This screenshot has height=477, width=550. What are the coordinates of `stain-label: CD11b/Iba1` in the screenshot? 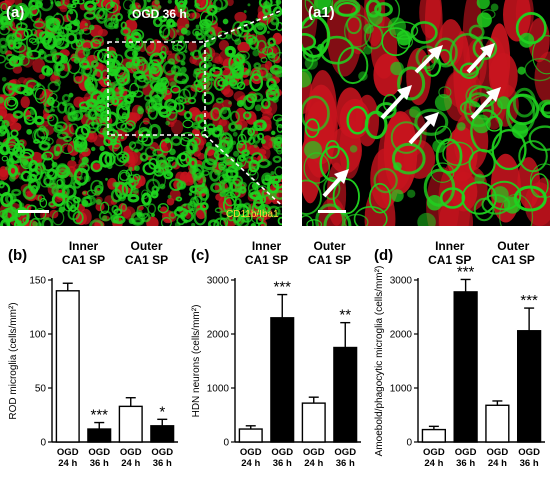 It's located at (252, 214).